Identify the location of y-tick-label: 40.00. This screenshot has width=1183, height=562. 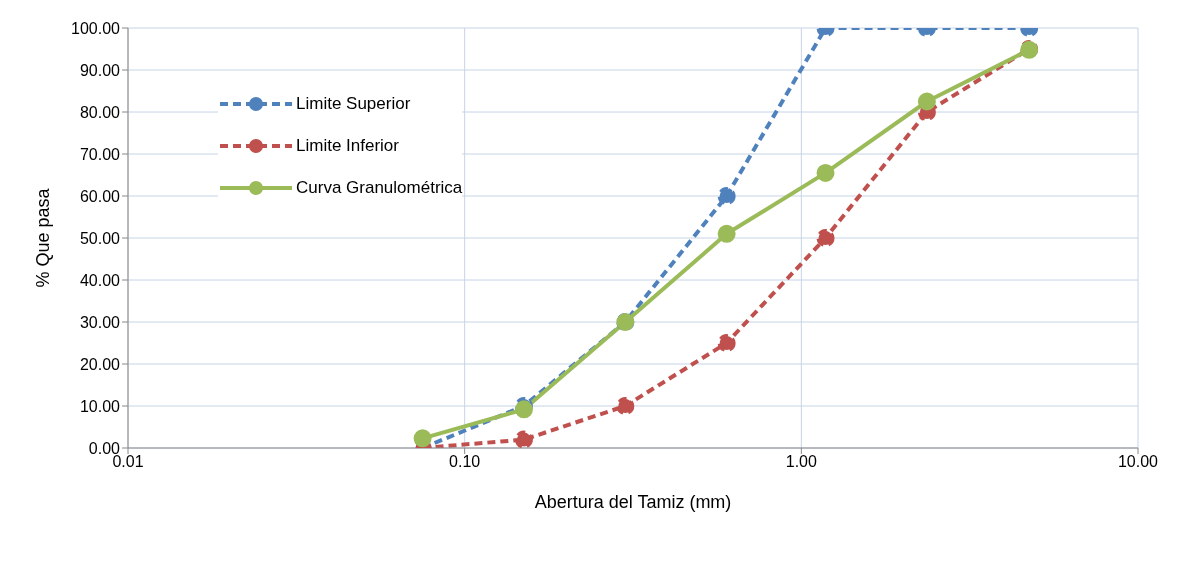
(100, 280).